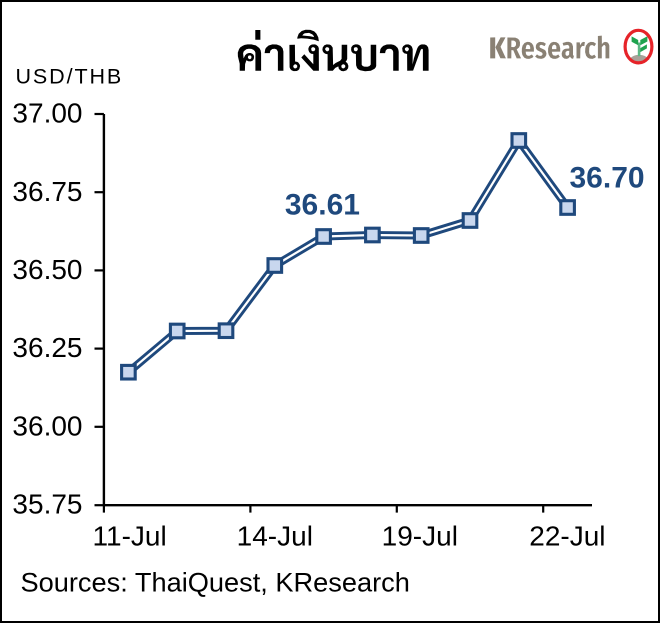 The width and height of the screenshot is (660, 623). Describe the element at coordinates (567, 536) in the screenshot. I see `svg-text: 22-Jul` at that location.